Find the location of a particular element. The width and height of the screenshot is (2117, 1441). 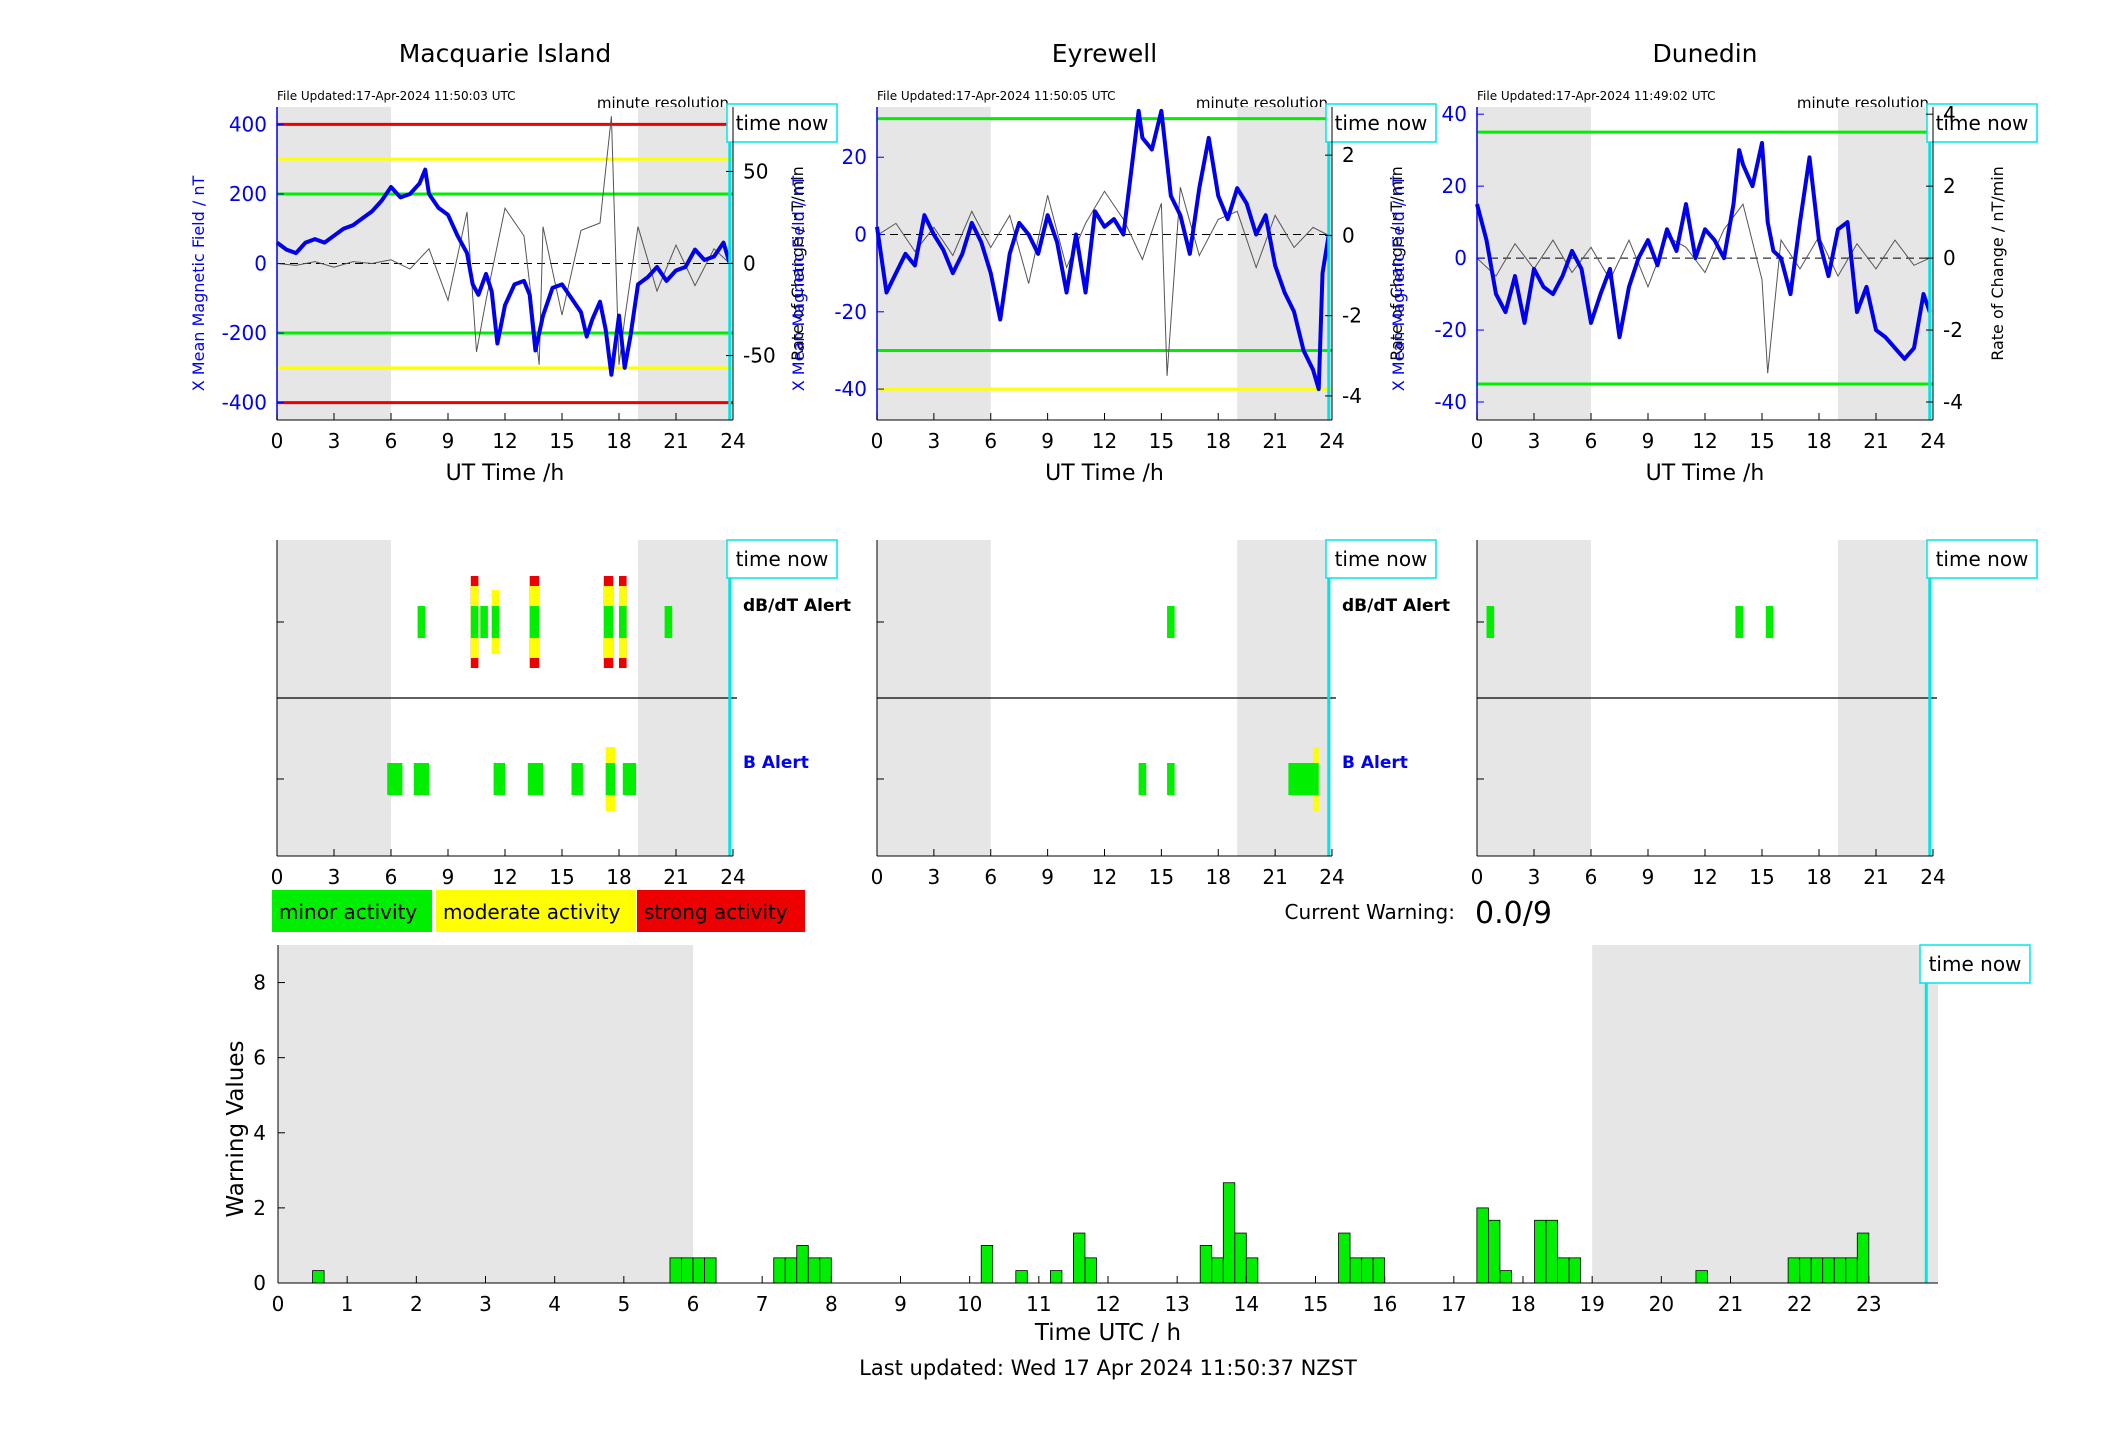

warning-xtick-label: 0 is located at coordinates (278, 1304).